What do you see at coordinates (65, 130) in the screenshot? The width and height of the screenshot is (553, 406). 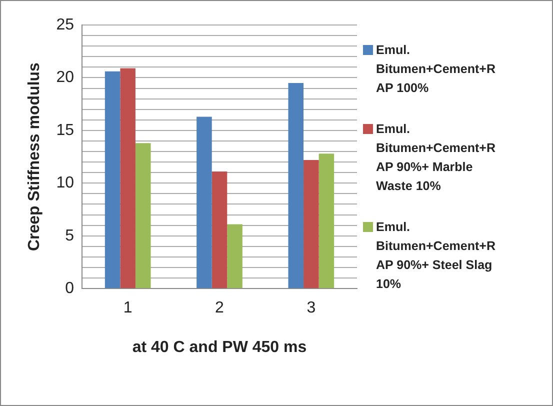 I see `y-tick-label: 15` at bounding box center [65, 130].